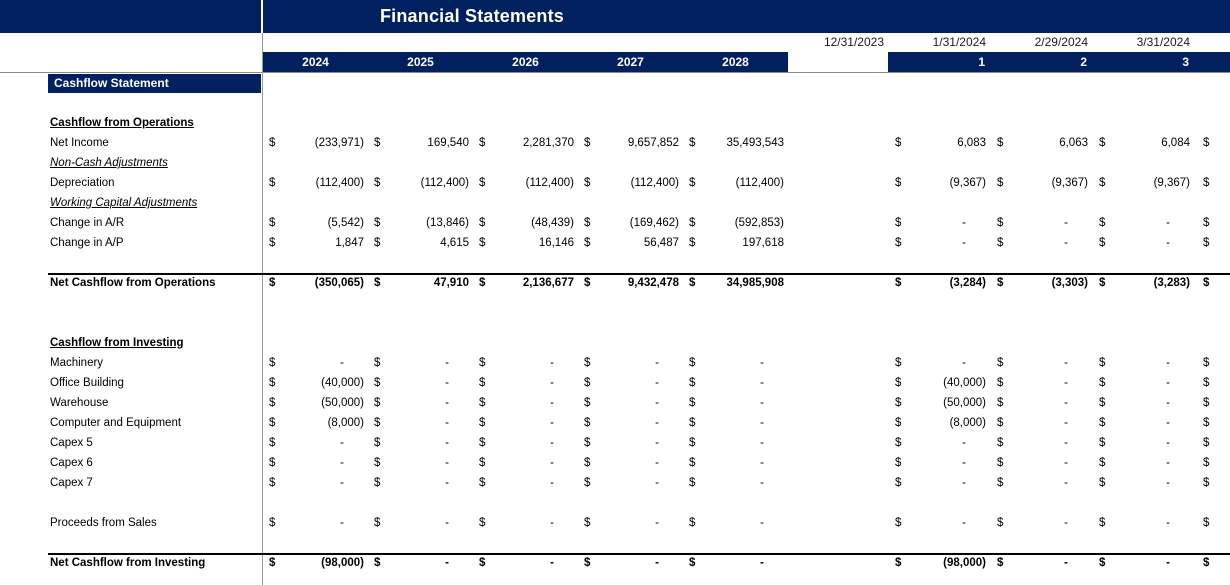  Describe the element at coordinates (131, 443) in the screenshot. I see `row-label-cell: Capex 5` at that location.